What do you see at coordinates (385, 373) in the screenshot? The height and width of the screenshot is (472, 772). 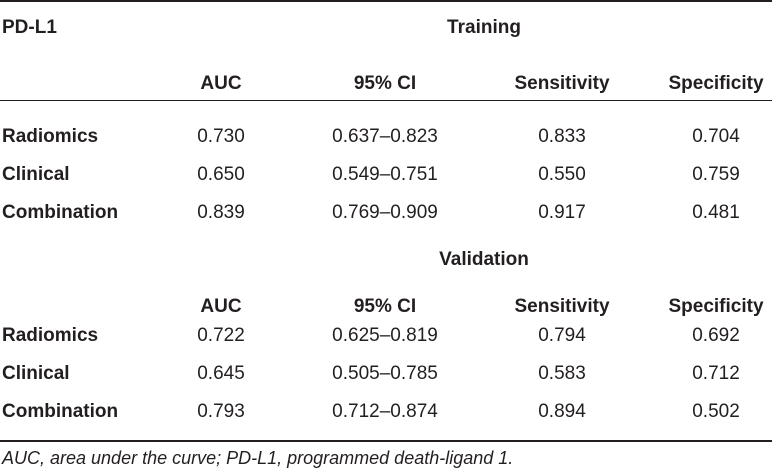 I see `ci-value: 0.505–0.785` at bounding box center [385, 373].